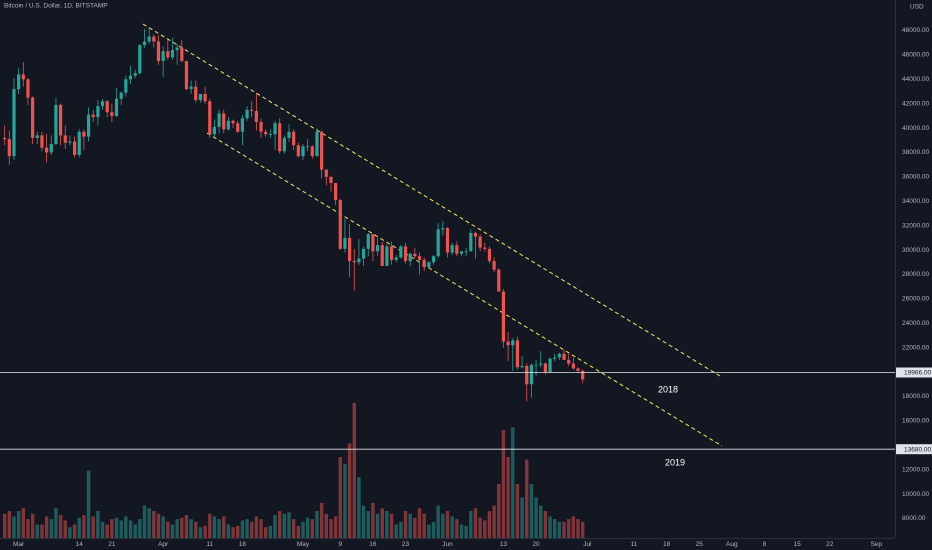  What do you see at coordinates (917, 7) in the screenshot?
I see `currency-label: USD` at bounding box center [917, 7].